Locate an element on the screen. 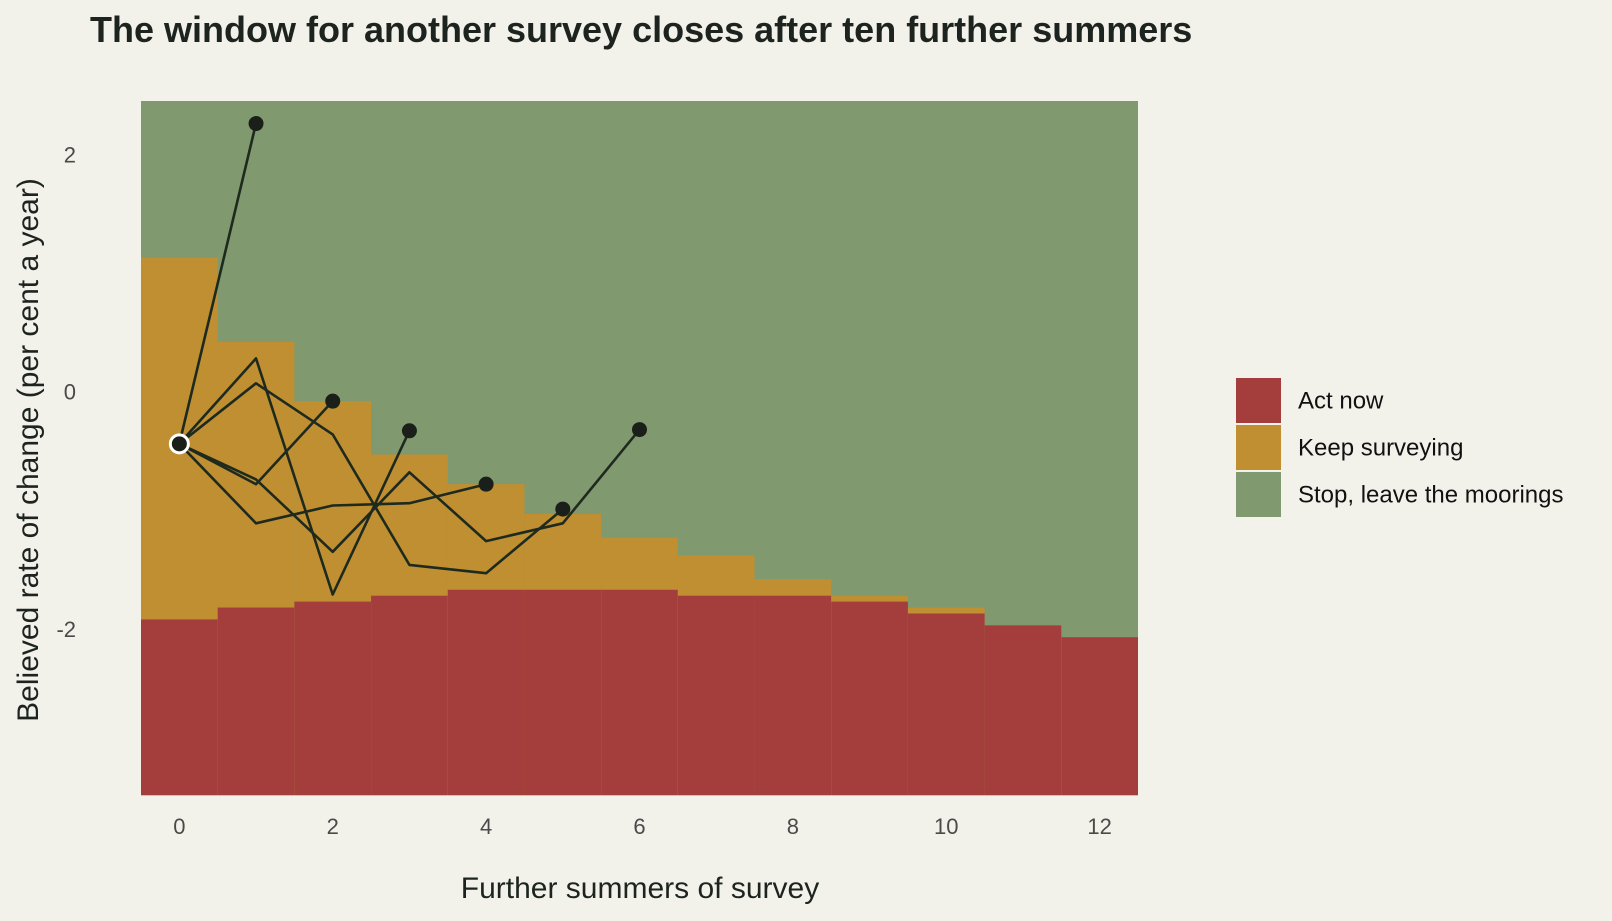 This screenshot has width=1612, height=921. y-tick-label: 0 is located at coordinates (70, 392).